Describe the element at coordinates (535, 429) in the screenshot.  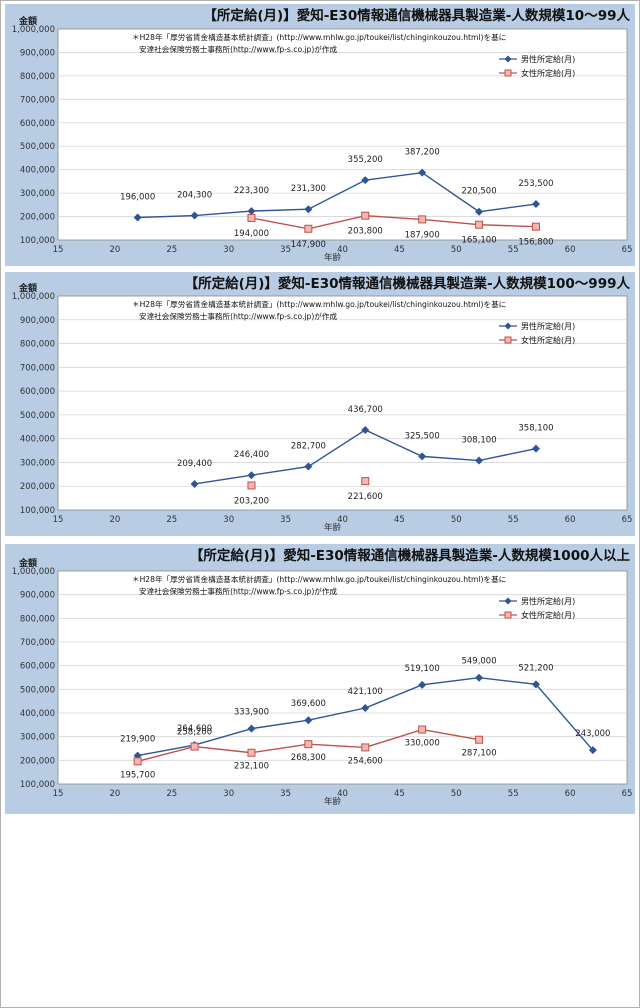
I see `data-label: 358,100` at that location.